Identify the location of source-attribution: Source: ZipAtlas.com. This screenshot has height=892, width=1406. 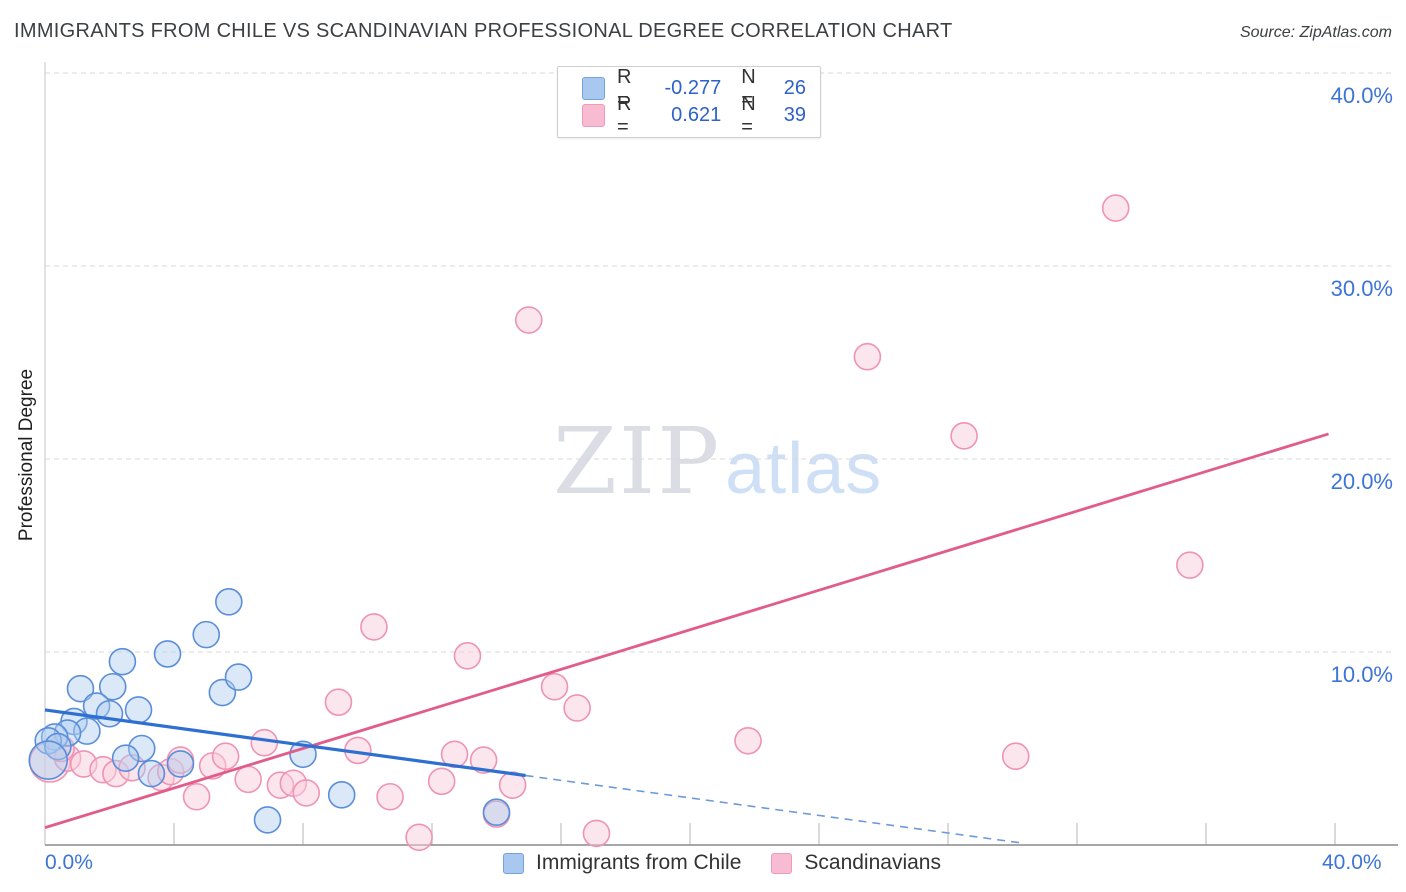
(1315, 32).